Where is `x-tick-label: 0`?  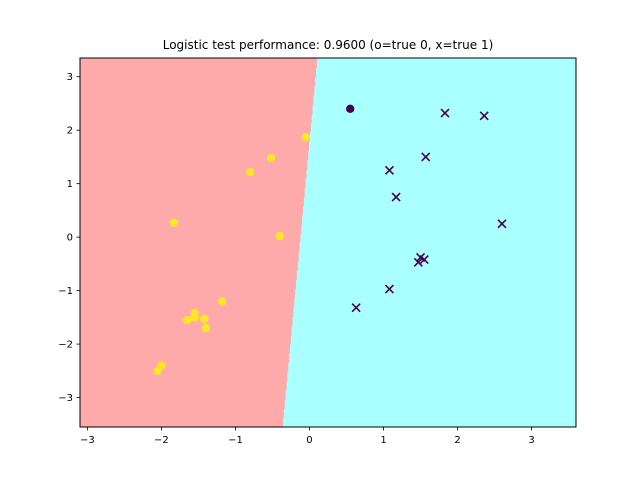
x-tick-label: 0 is located at coordinates (309, 440).